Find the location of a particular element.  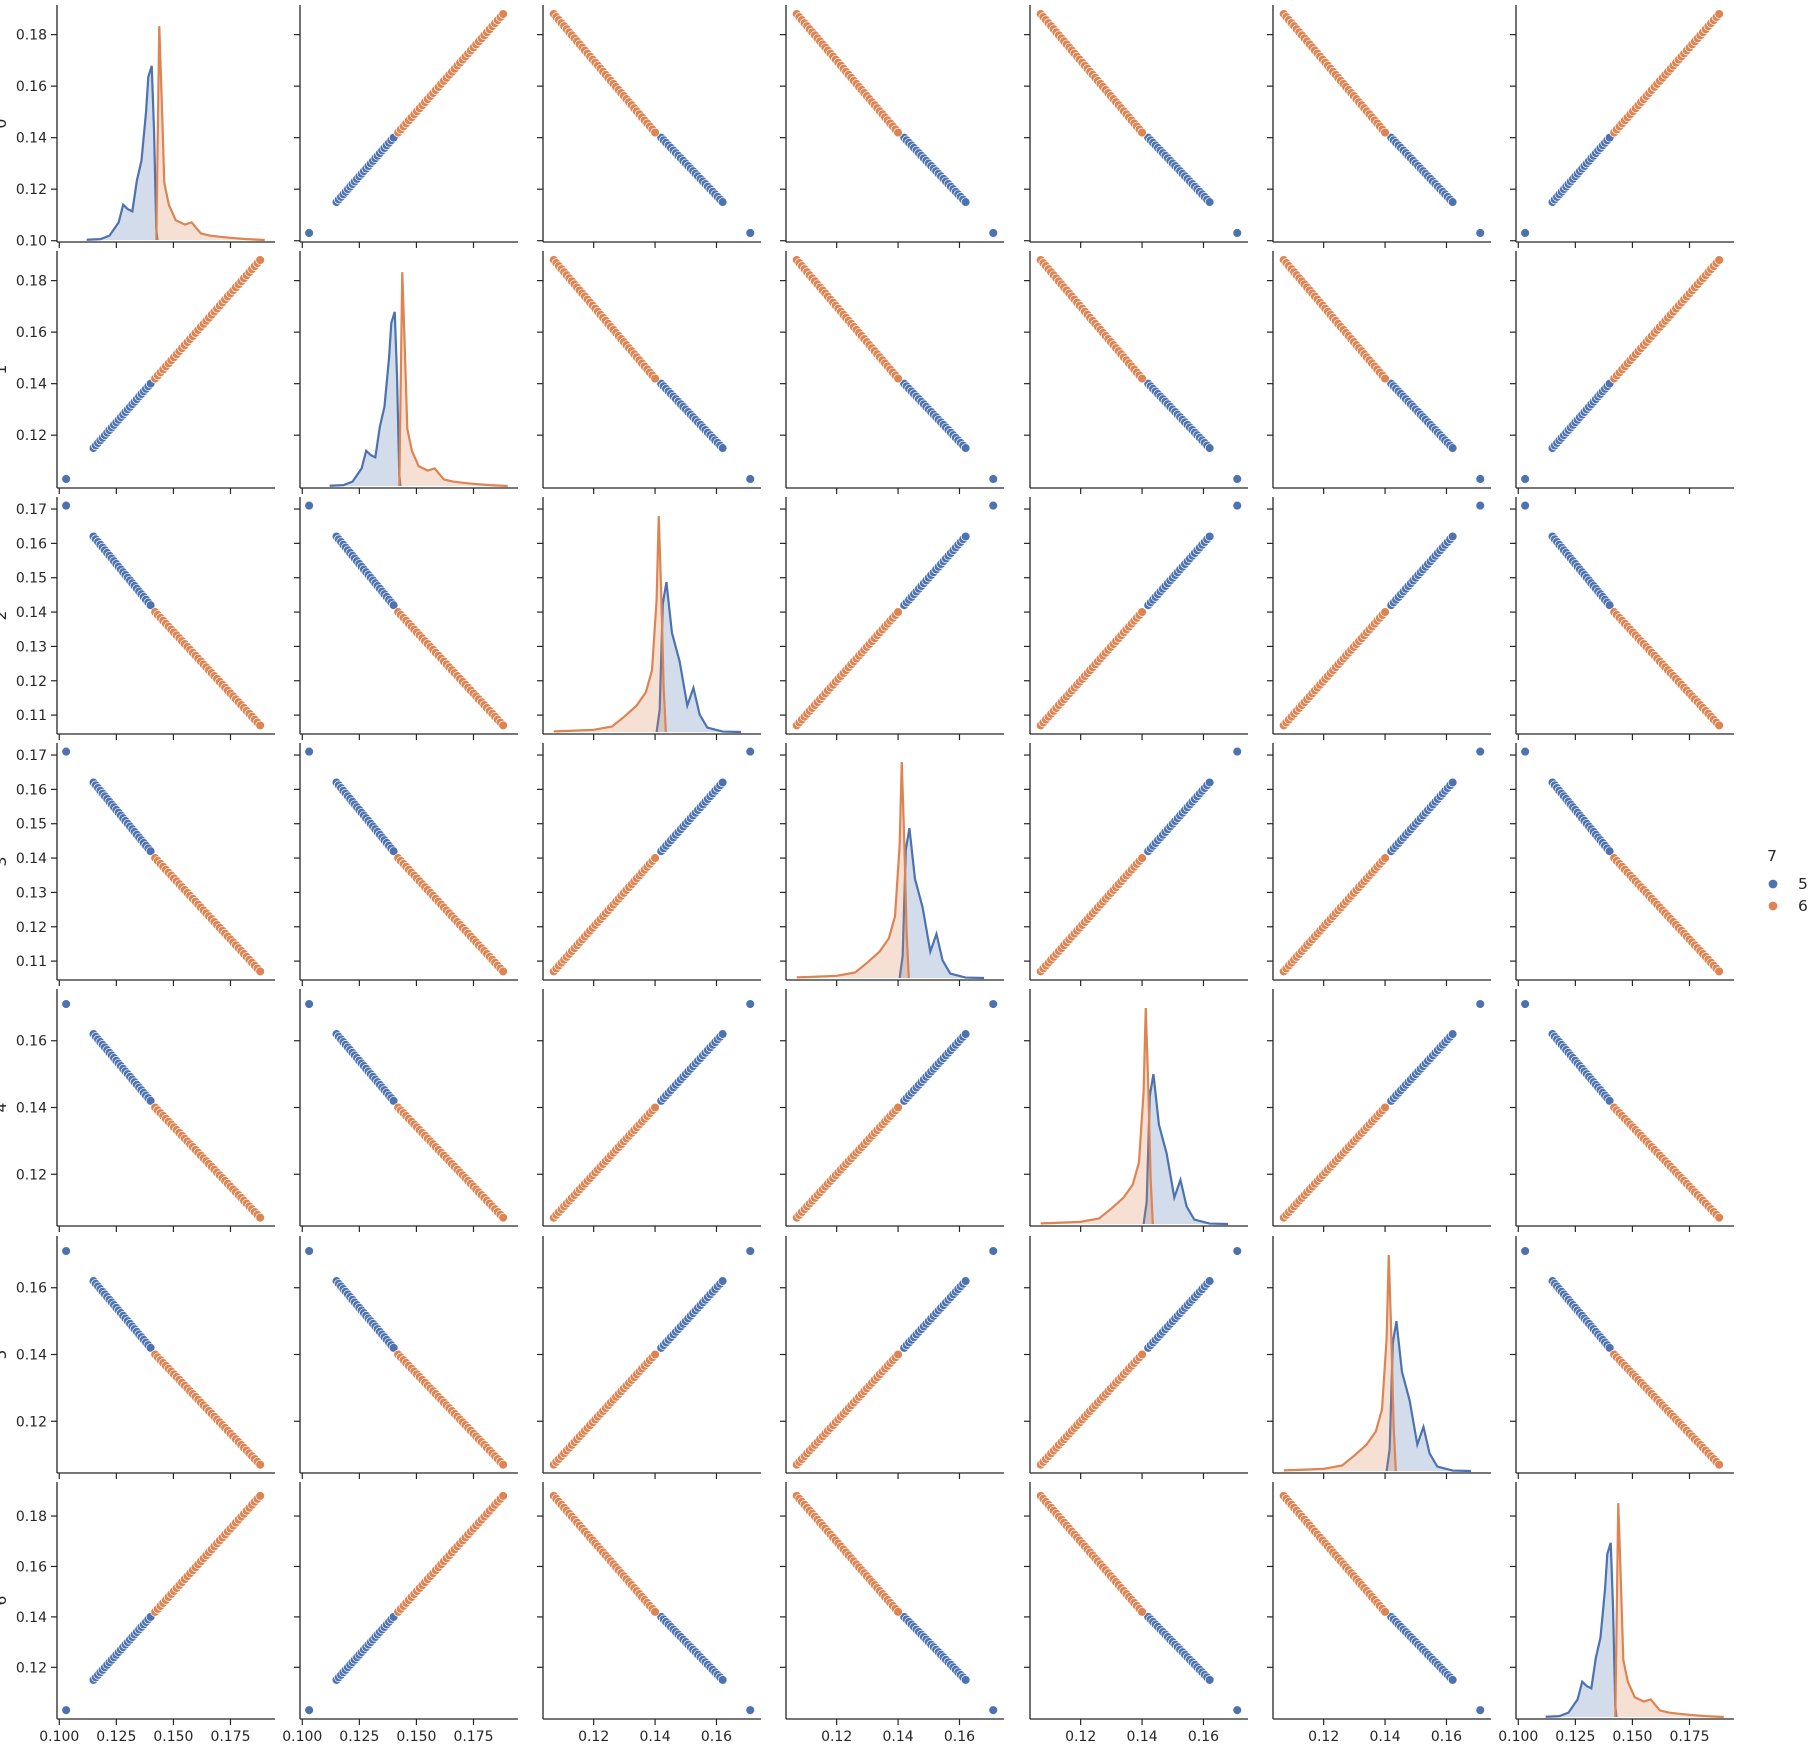

y-tick-label: 0.18 is located at coordinates (31, 36).